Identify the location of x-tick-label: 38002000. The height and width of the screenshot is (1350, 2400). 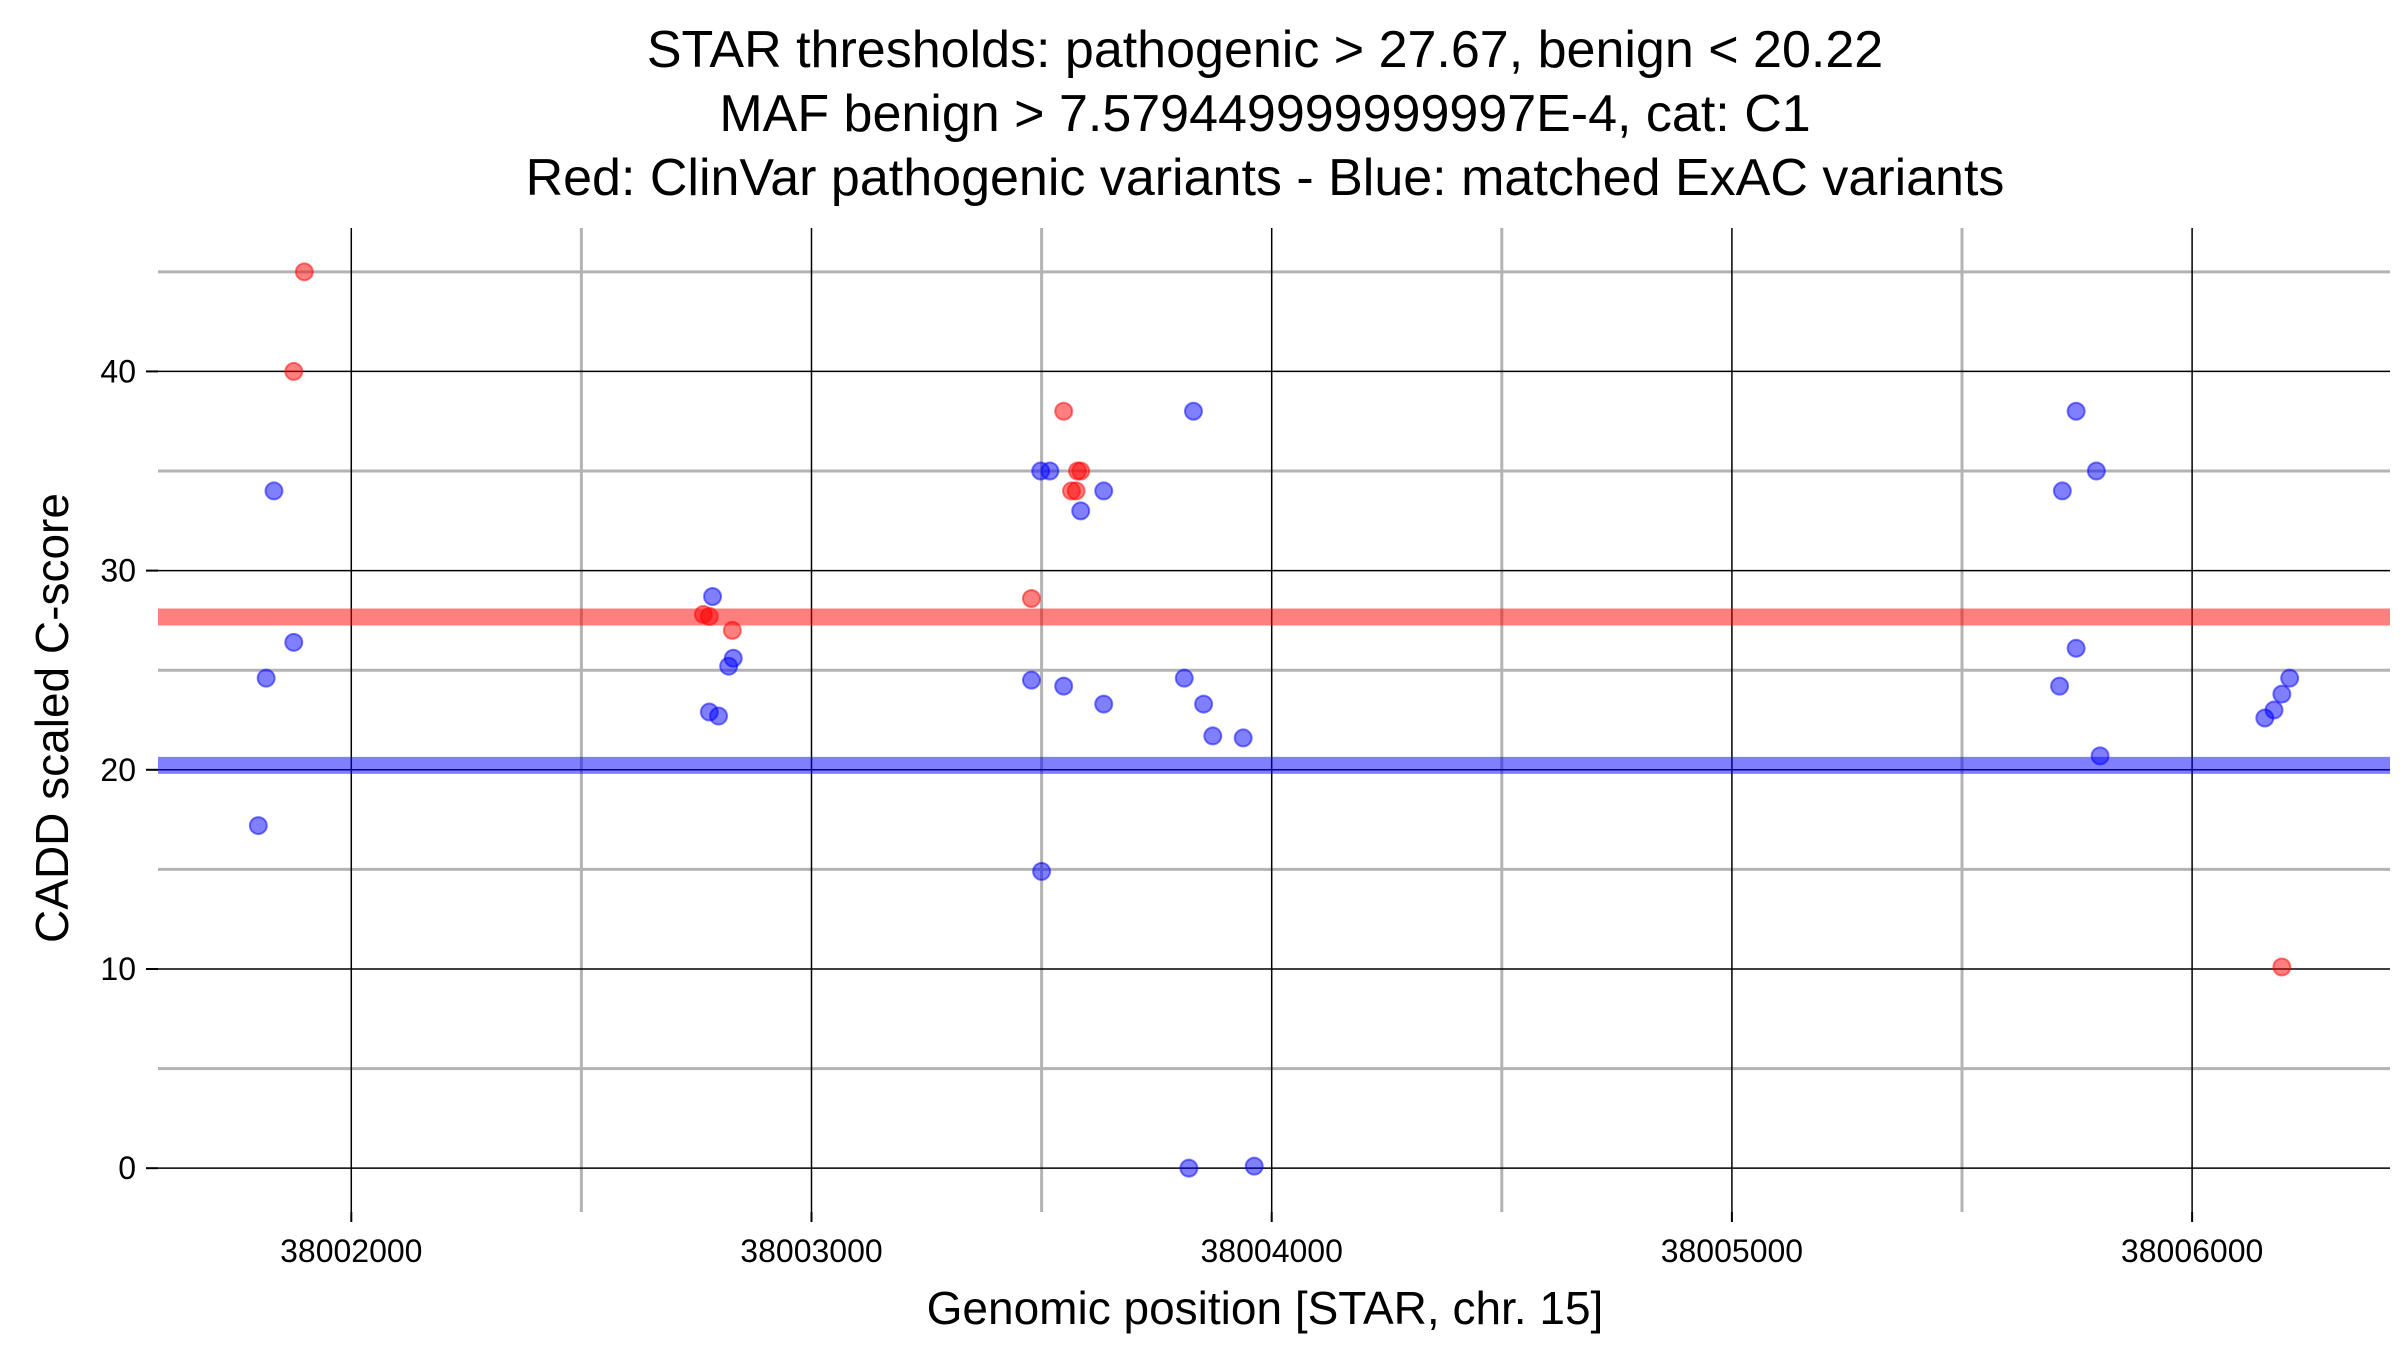
(351, 1251).